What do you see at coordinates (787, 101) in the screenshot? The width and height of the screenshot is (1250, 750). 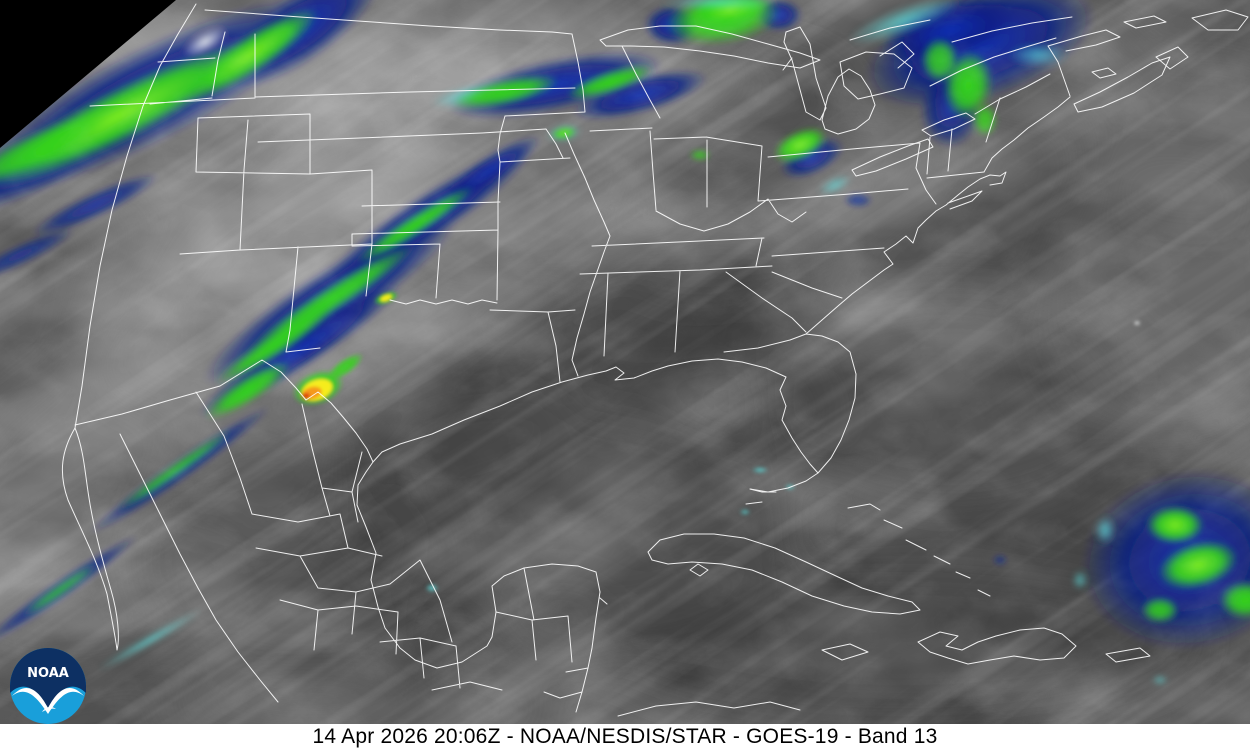 I see `great-lakes-path` at bounding box center [787, 101].